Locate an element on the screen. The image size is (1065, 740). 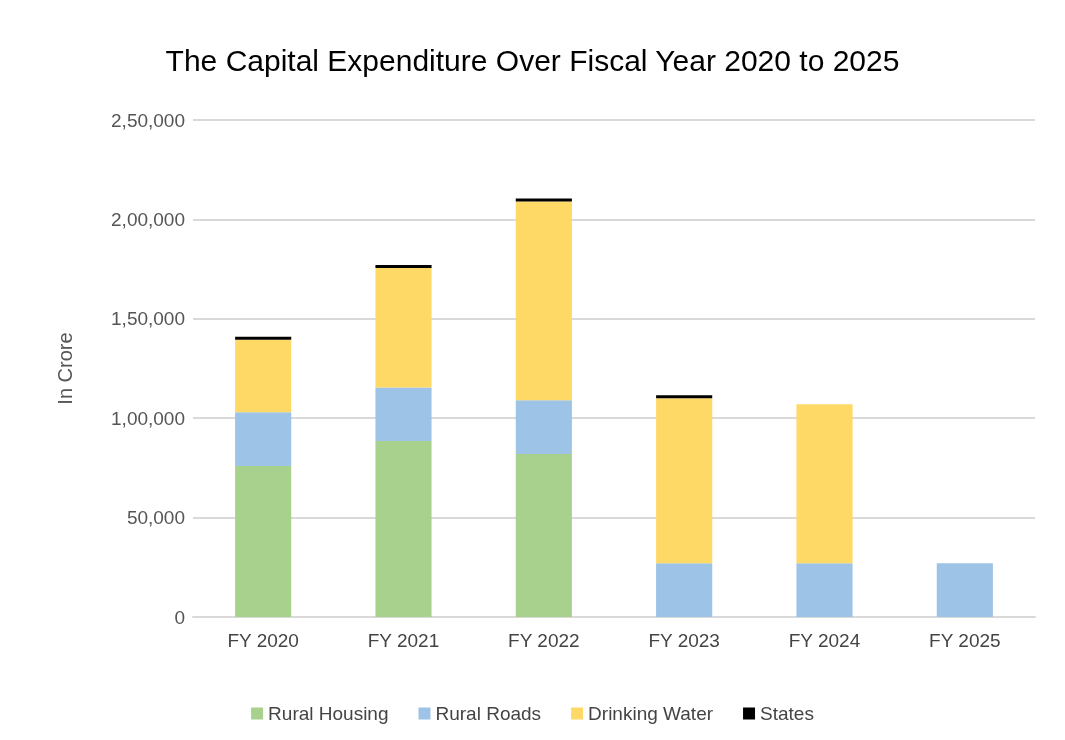
y-tick-label: 0 is located at coordinates (179, 617).